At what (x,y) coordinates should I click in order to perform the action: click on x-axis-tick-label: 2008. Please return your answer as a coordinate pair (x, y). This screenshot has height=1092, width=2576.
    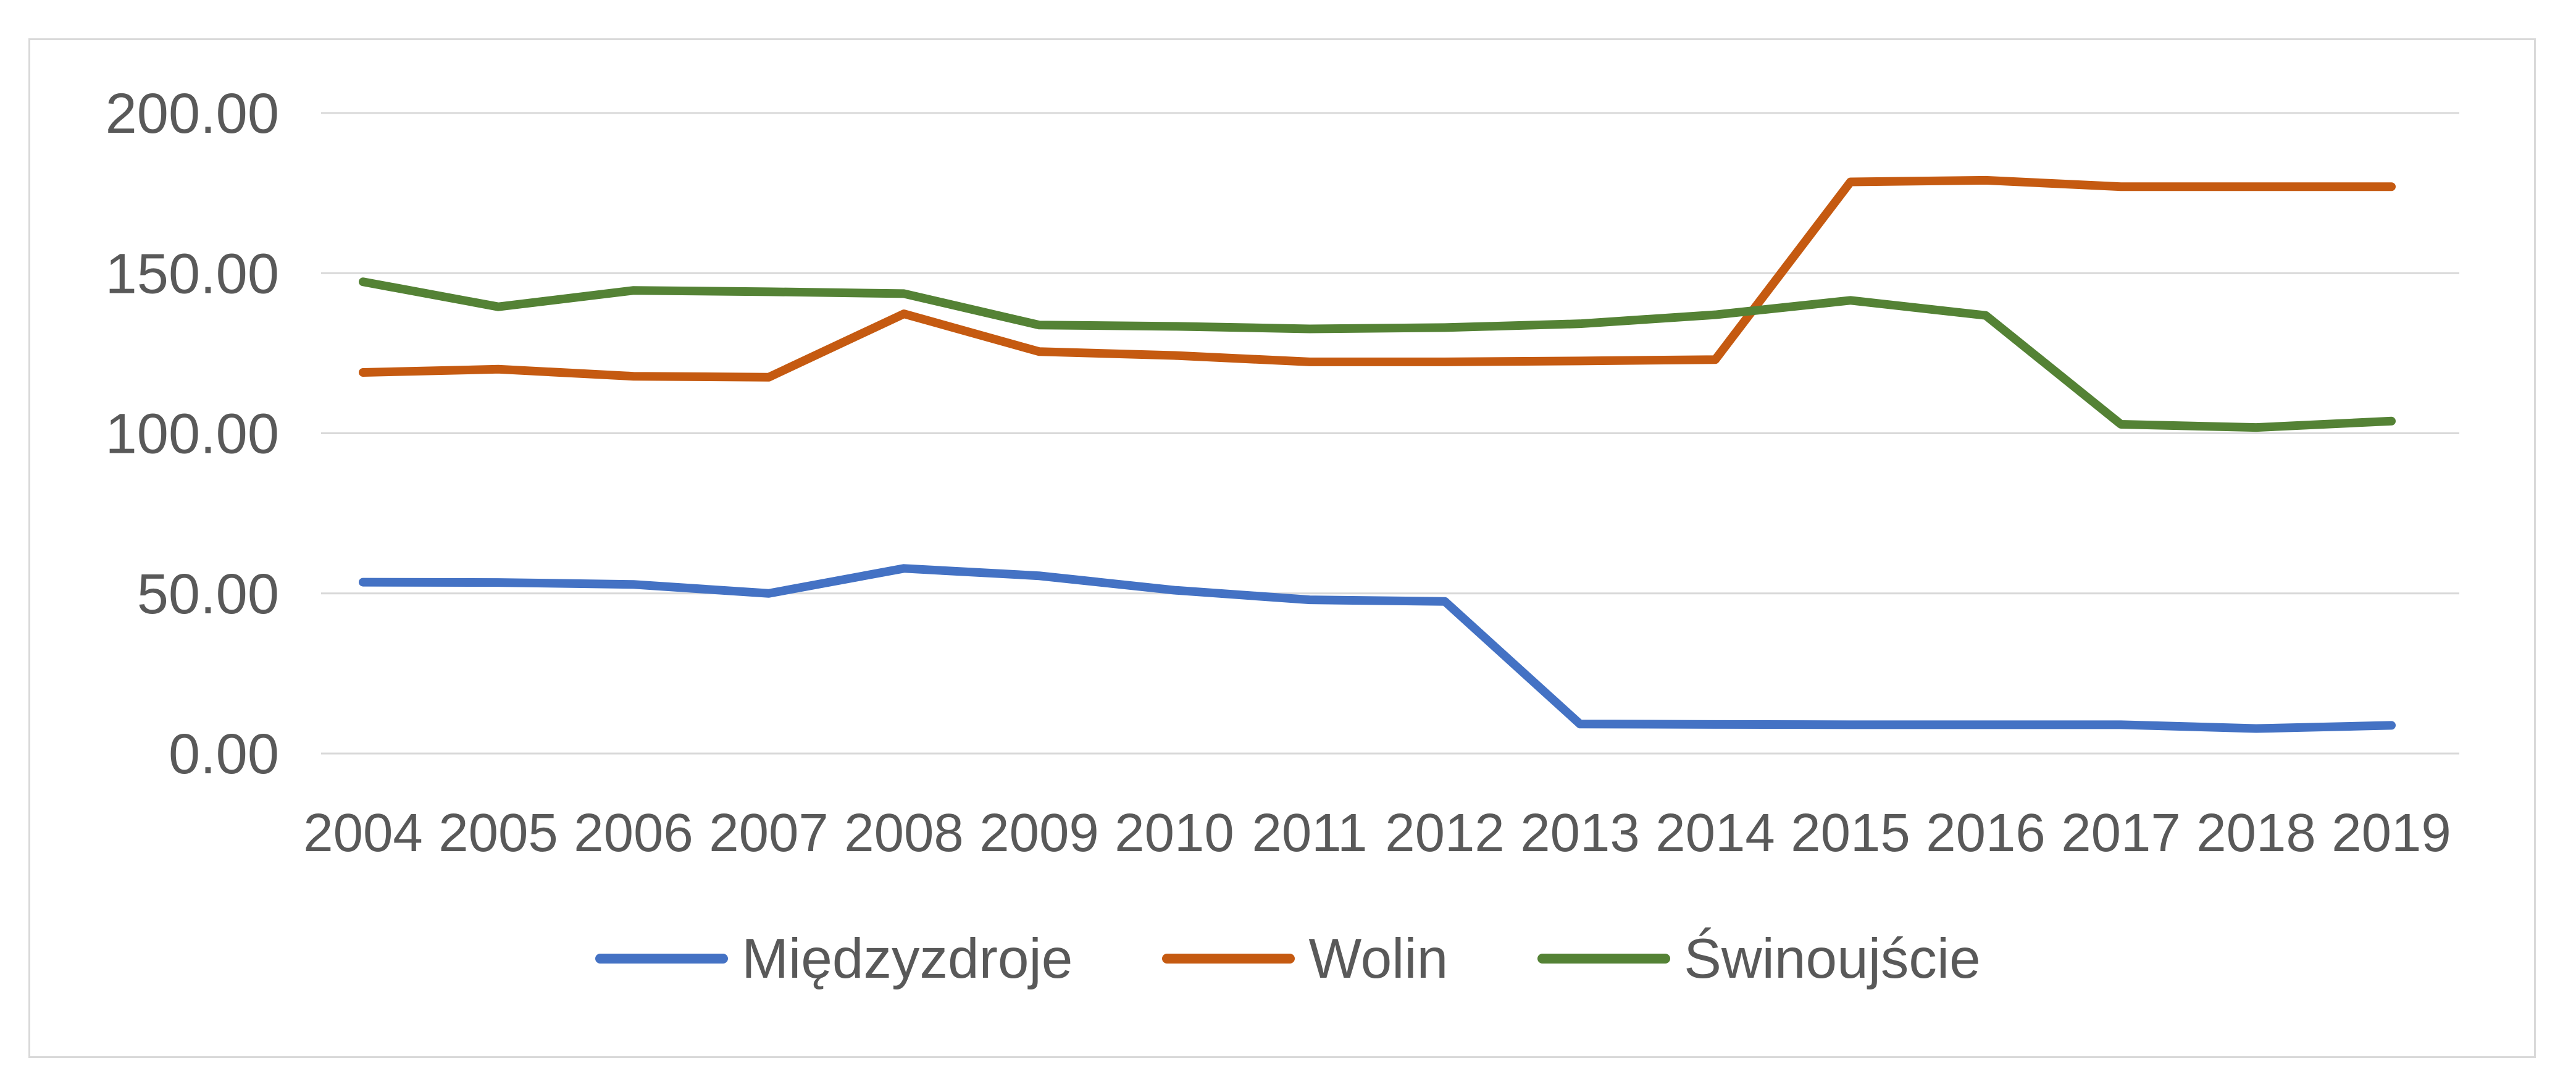
    Looking at the image, I should click on (904, 833).